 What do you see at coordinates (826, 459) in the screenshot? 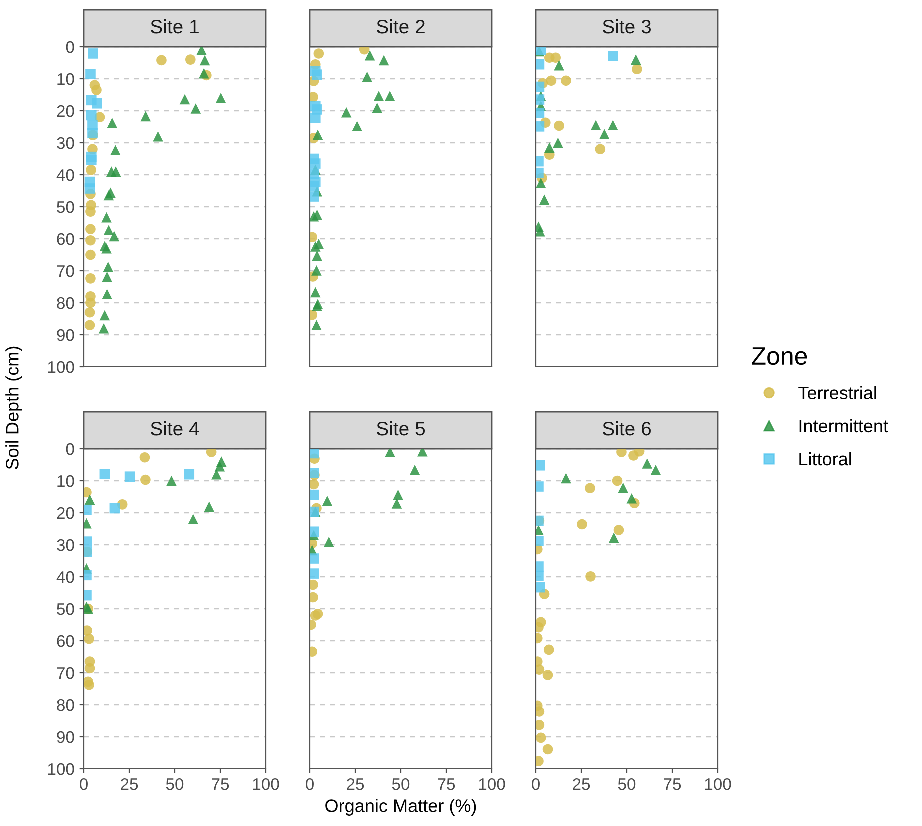
I see `legend-label: Littoral` at bounding box center [826, 459].